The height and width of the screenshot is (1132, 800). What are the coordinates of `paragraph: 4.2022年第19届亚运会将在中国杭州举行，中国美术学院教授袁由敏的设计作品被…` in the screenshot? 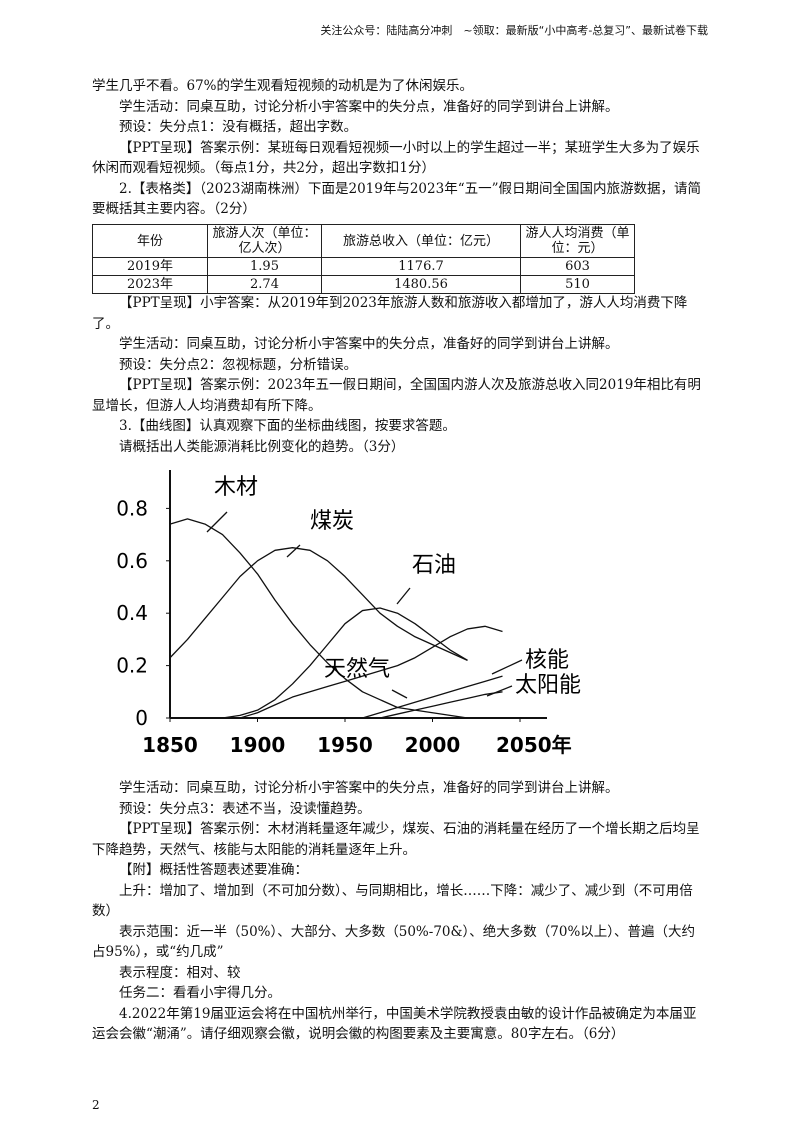 It's located at (394, 1024).